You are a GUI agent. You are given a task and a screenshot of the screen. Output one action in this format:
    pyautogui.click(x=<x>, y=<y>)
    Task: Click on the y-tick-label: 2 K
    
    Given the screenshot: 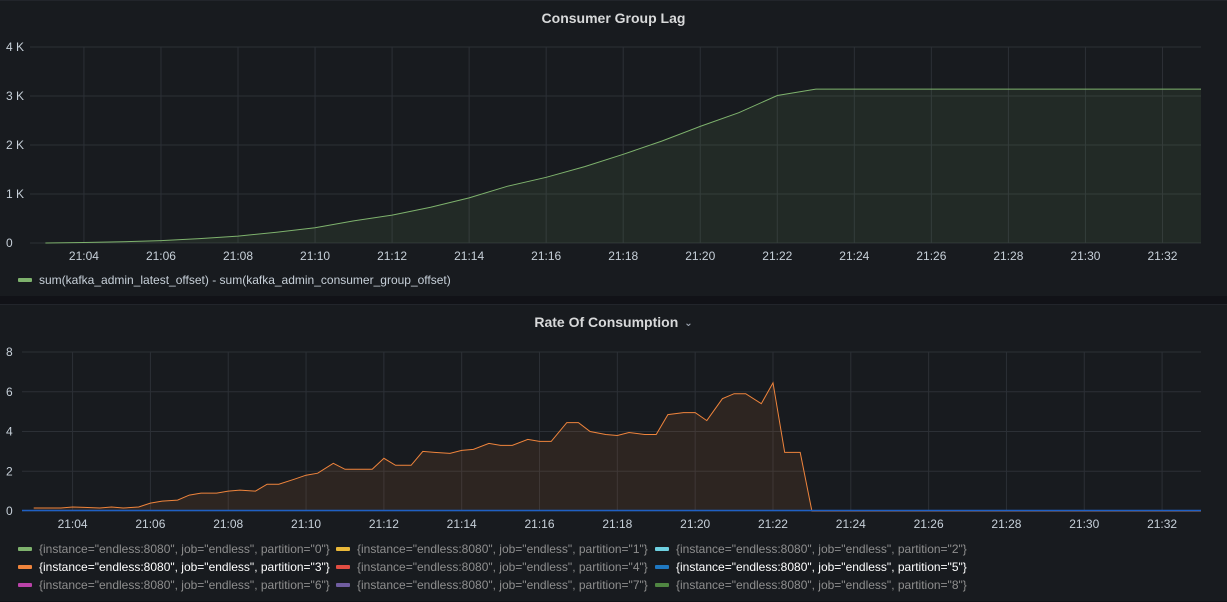 What is the action you would take?
    pyautogui.click(x=15, y=145)
    